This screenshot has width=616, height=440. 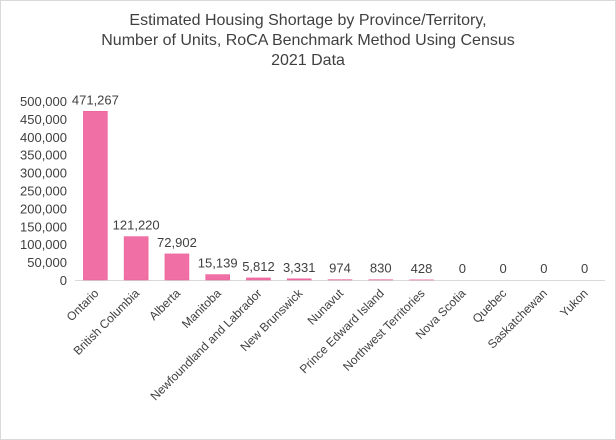 What do you see at coordinates (43, 244) in the screenshot?
I see `y-tick-label: 100,000` at bounding box center [43, 244].